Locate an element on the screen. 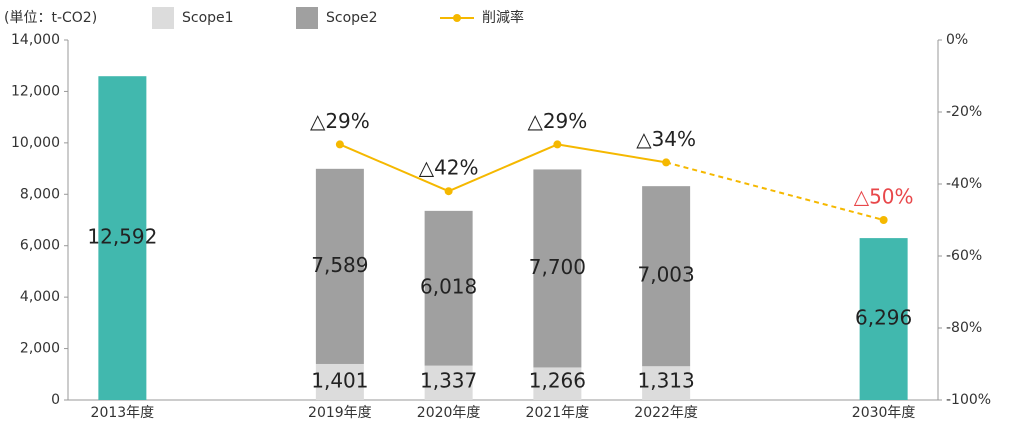  y-tick-label: 6,000 is located at coordinates (40, 246).